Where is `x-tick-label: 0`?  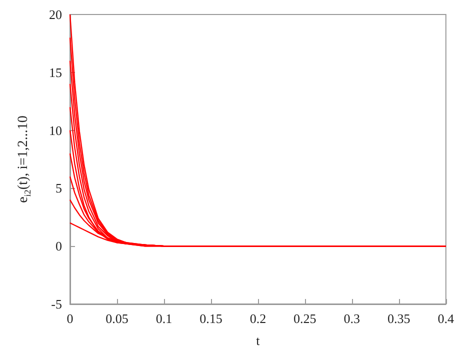 x-tick-label: 0 is located at coordinates (70, 318).